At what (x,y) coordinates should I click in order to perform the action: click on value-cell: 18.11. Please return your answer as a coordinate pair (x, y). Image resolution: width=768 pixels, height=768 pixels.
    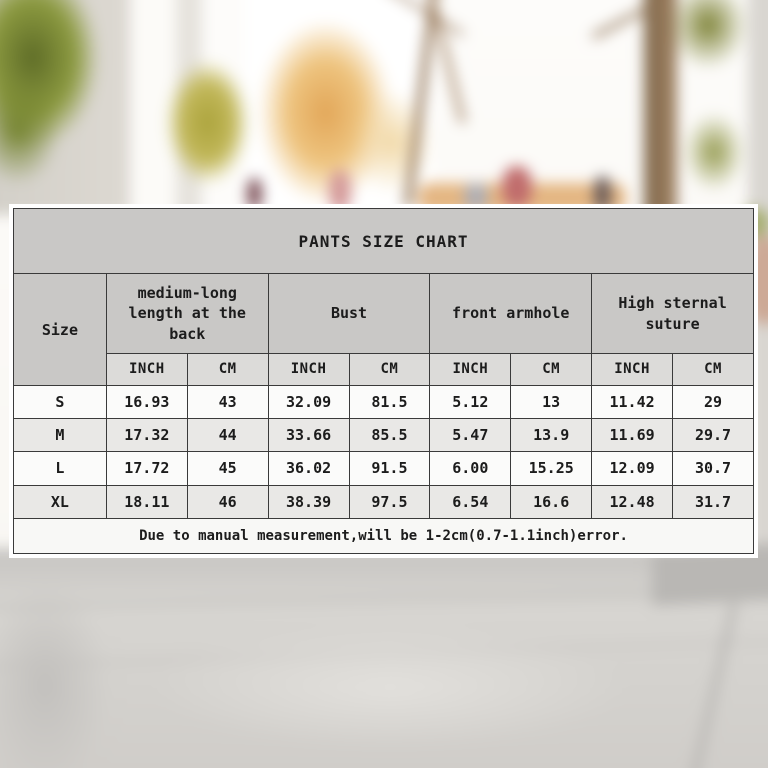
    Looking at the image, I should click on (146, 501).